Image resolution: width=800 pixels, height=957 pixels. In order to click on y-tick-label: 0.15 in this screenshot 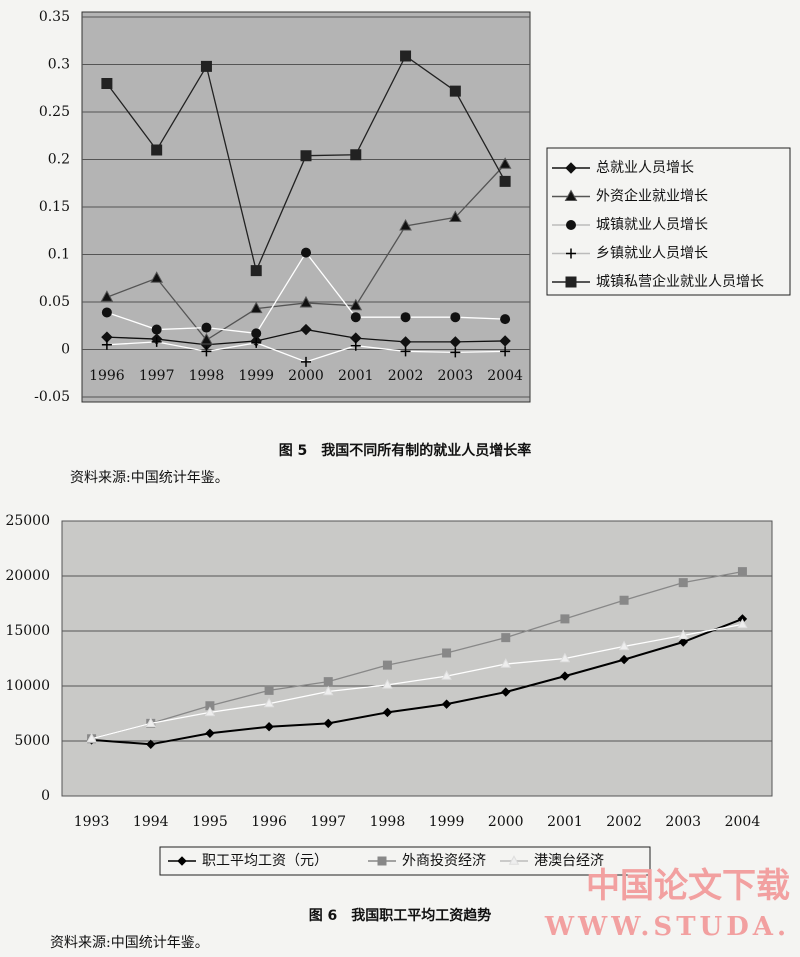, I will do `click(54, 207)`.